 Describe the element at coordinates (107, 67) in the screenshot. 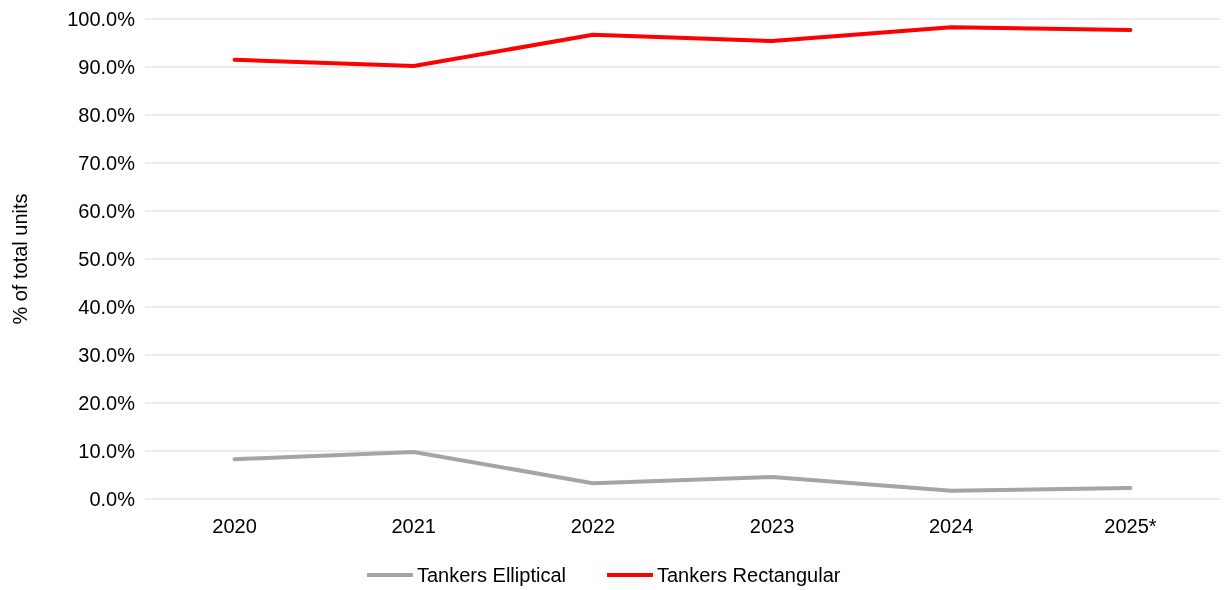

I see `y-tick-label: 90.0%` at that location.